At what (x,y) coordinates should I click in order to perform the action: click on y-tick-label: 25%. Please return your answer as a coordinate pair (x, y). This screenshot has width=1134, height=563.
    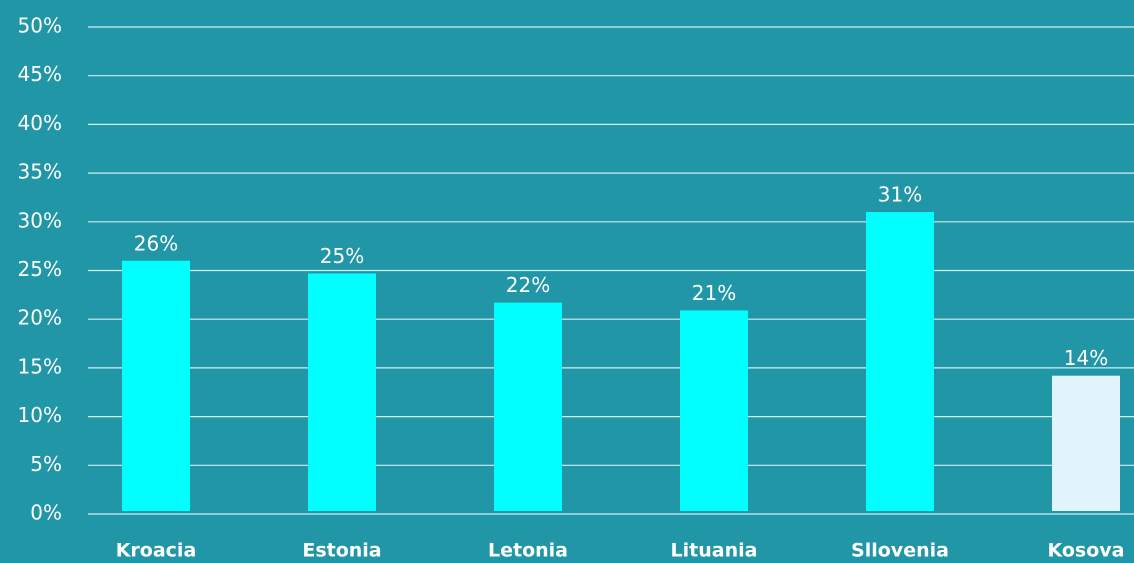
    Looking at the image, I should click on (40, 269).